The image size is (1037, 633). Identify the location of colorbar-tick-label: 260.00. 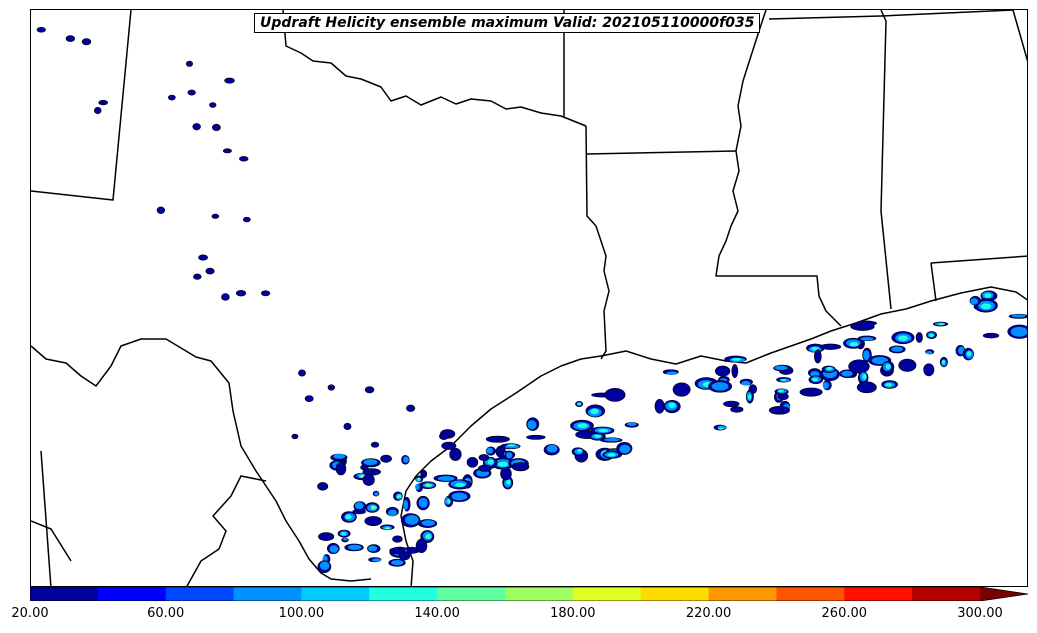
(844, 613).